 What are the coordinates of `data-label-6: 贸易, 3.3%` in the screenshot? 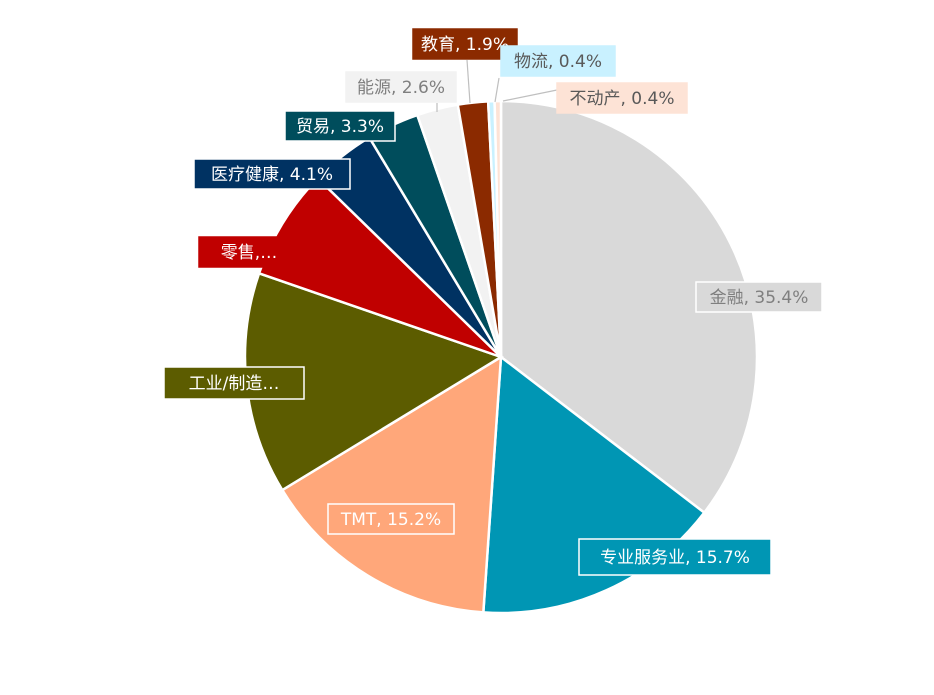 It's located at (340, 126).